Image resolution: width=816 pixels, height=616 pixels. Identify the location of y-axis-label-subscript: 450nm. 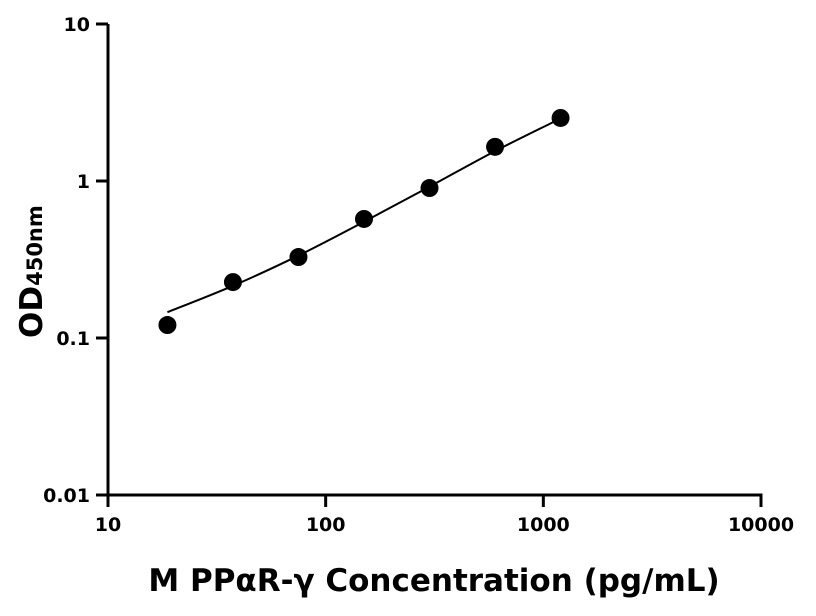
(35, 245).